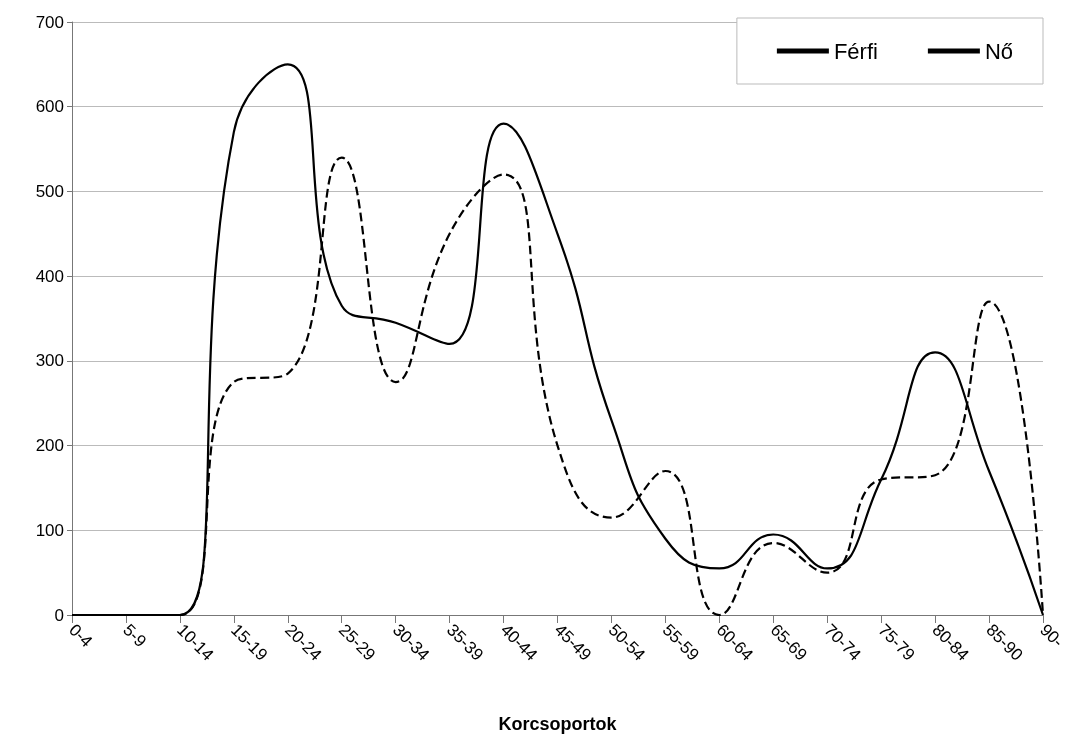  What do you see at coordinates (49, 107) in the screenshot?
I see `y-tick-label: 600` at bounding box center [49, 107].